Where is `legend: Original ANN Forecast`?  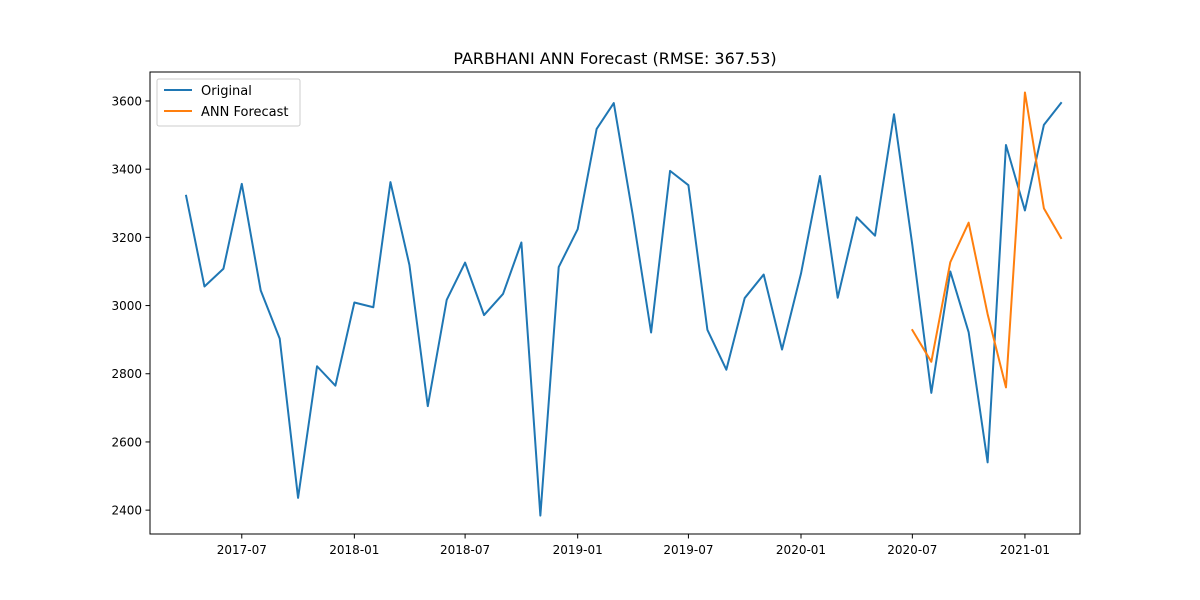 legend: Original ANN Forecast is located at coordinates (228, 102).